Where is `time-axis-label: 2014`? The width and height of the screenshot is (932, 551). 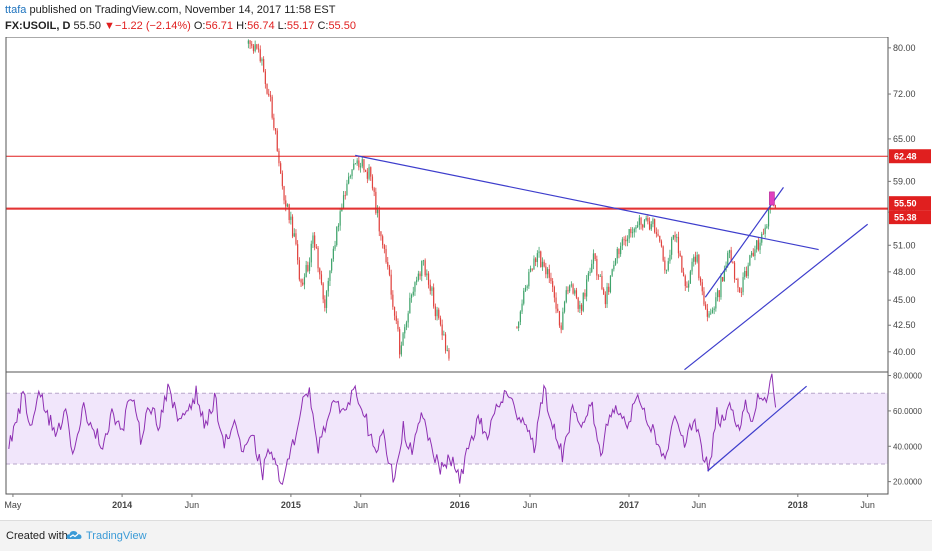
time-axis-label: 2014 is located at coordinates (122, 505).